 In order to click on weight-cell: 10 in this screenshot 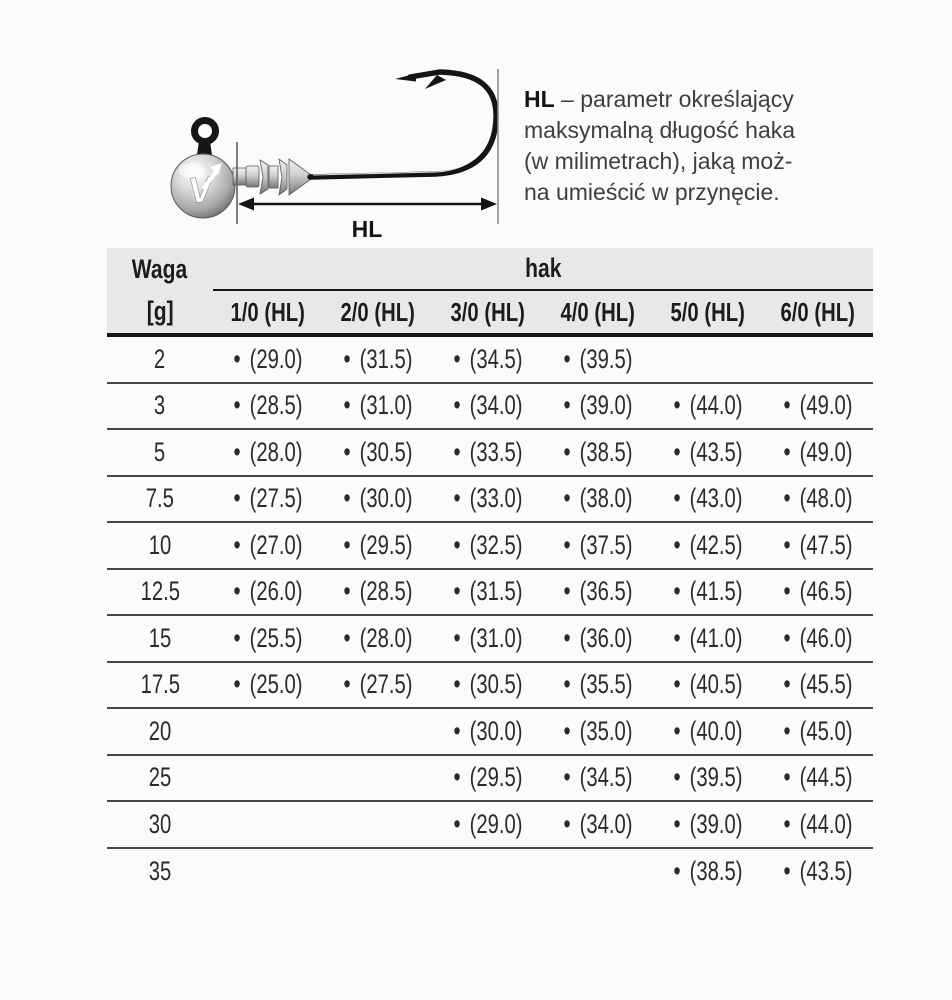, I will do `click(160, 544)`.